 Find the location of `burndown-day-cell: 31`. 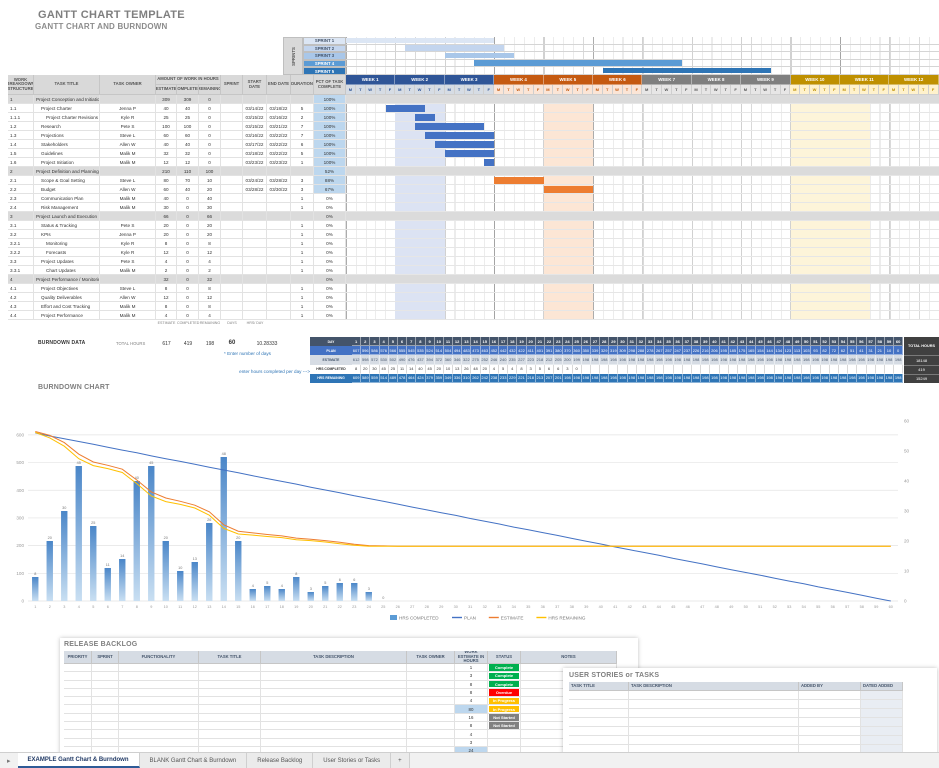

burndown-day-cell: 31 is located at coordinates (871, 351).